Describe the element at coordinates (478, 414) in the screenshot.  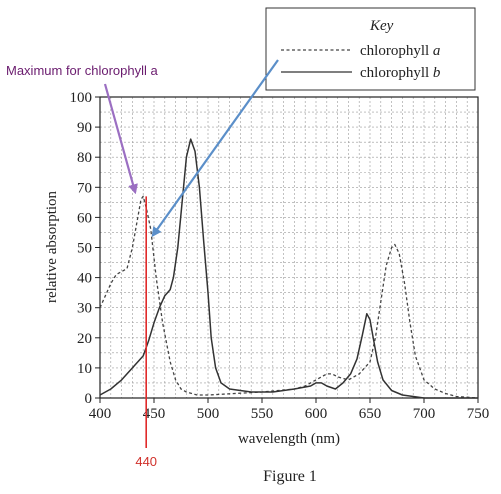
I see `x-tick-label: 750` at that location.